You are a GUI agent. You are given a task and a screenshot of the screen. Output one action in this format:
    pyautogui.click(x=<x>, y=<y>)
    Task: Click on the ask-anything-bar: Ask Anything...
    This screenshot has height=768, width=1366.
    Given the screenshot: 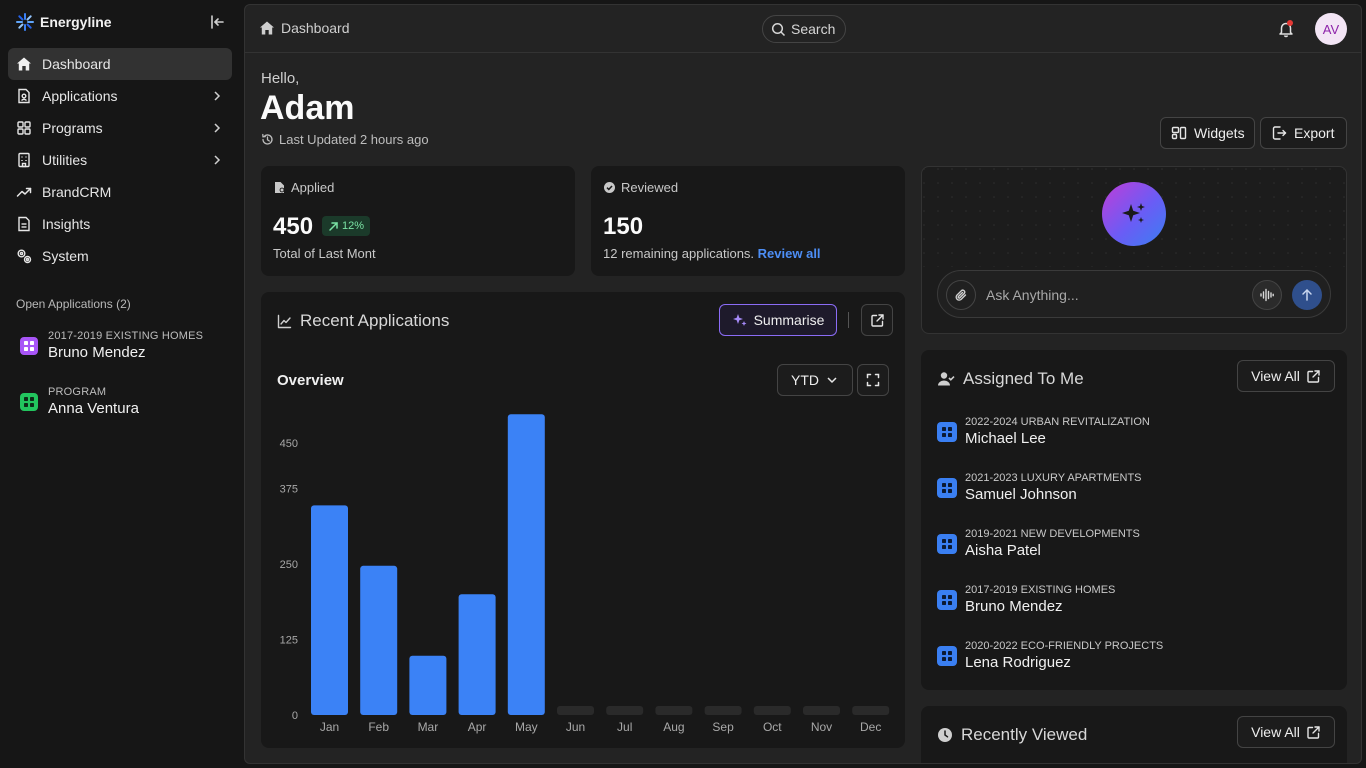 What is the action you would take?
    pyautogui.click(x=1134, y=294)
    